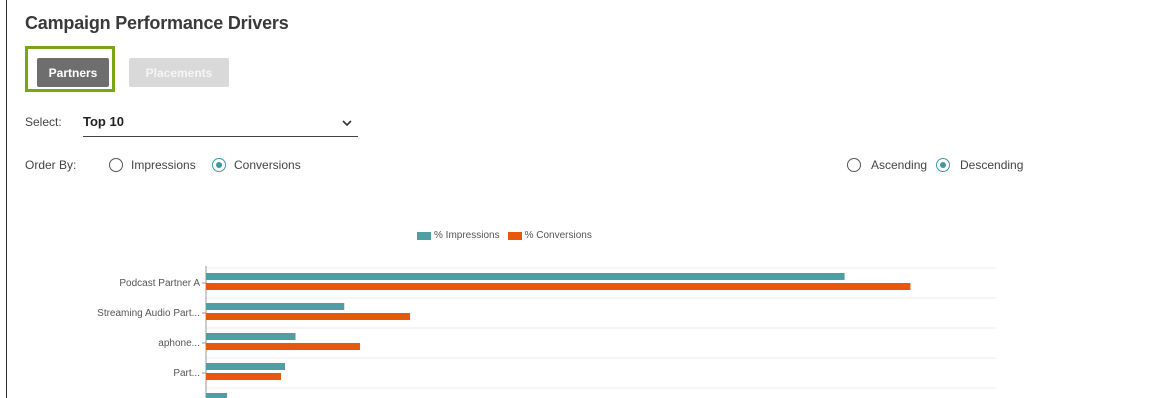 Image resolution: width=1149 pixels, height=398 pixels. Describe the element at coordinates (267, 165) in the screenshot. I see `radio-conversions-label: Conversions` at that location.